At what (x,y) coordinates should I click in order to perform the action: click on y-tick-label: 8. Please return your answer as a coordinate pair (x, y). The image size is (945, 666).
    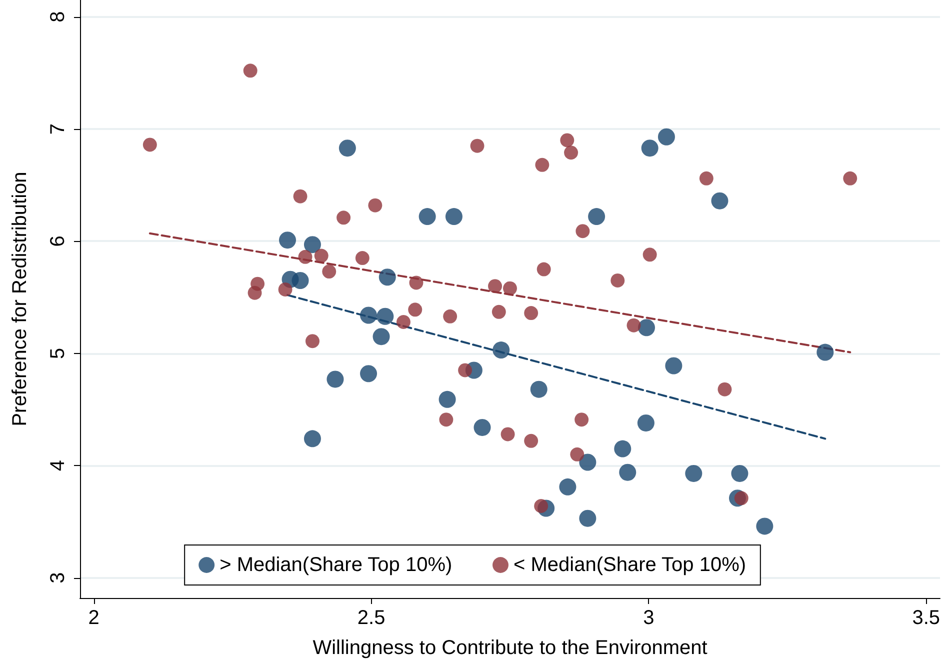
    Looking at the image, I should click on (58, 16).